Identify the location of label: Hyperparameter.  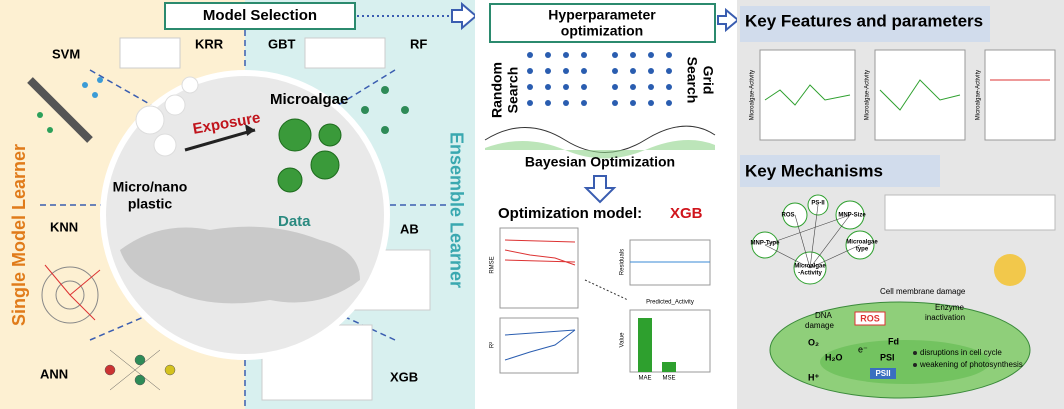
(602, 15).